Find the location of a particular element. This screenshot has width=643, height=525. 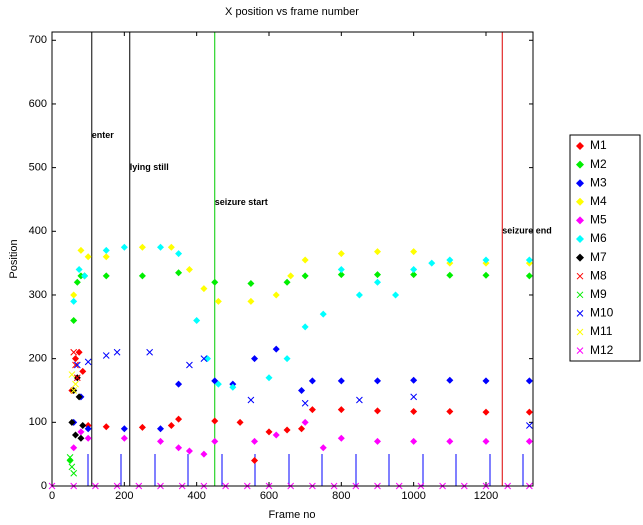

x-tick-label: 1200 is located at coordinates (486, 496).